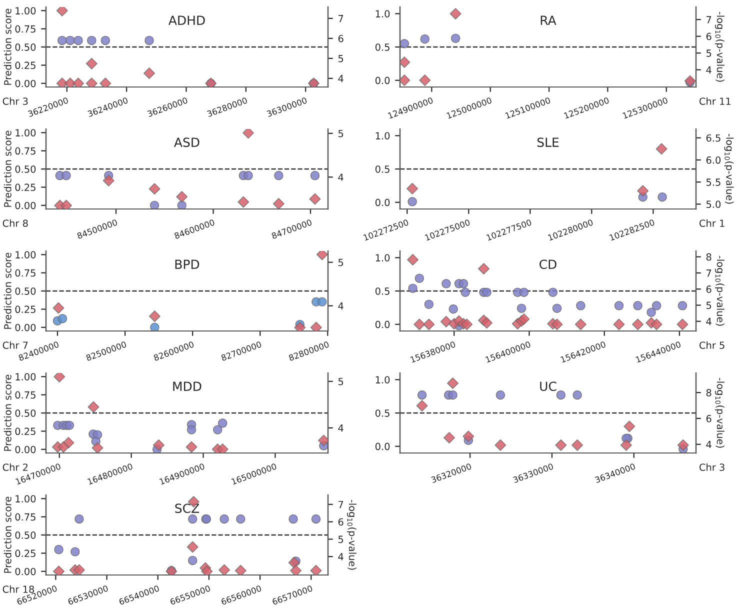 This screenshot has width=737, height=614. I want to click on x-axis-title: Chr 1, so click(712, 223).